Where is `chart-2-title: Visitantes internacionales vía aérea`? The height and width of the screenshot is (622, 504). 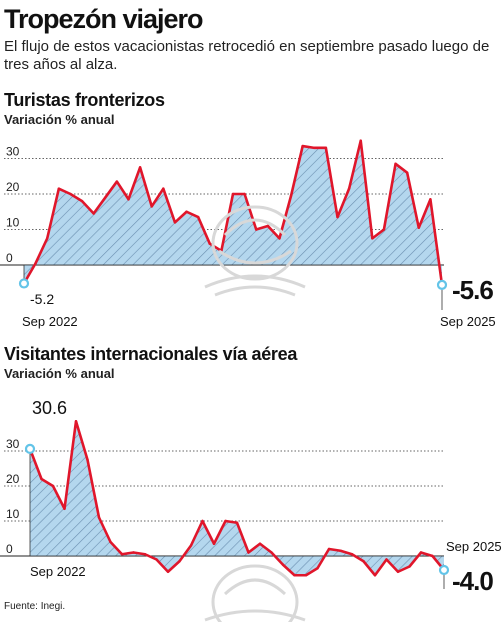
chart-2-title: Visitantes internacionales vía aérea is located at coordinates (151, 354).